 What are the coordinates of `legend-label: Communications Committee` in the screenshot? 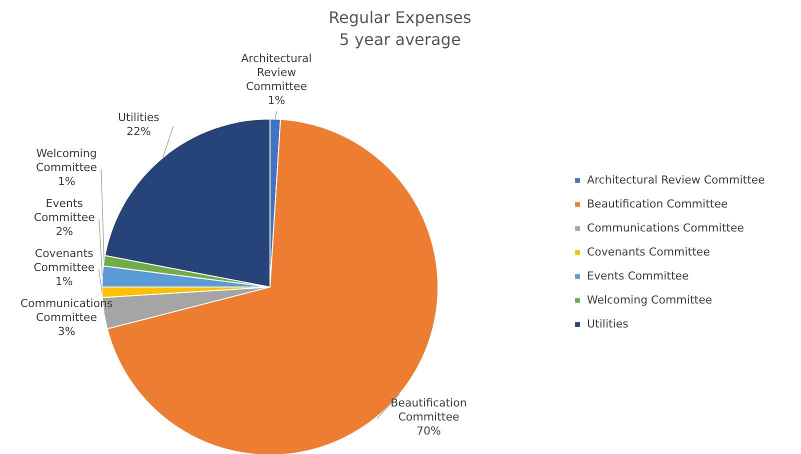 It's located at (665, 228).